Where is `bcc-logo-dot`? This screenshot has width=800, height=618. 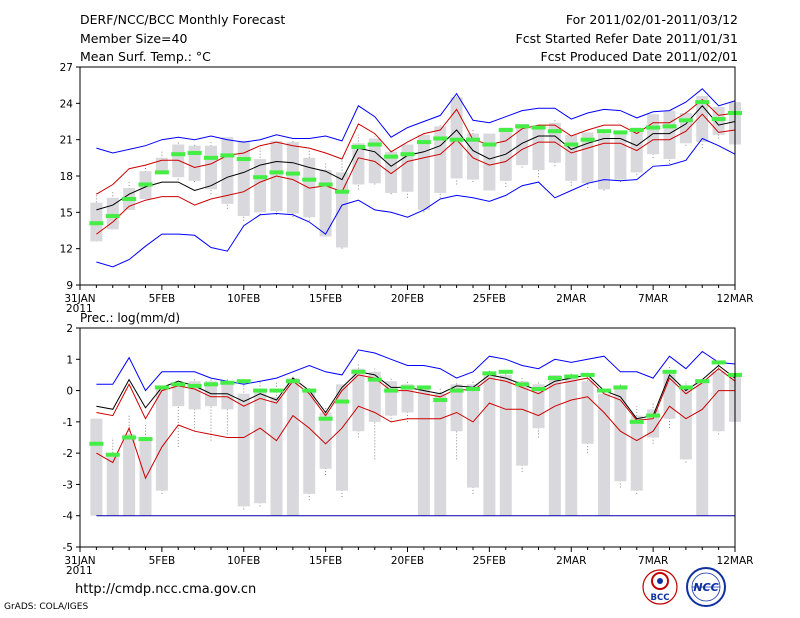 bcc-logo-dot is located at coordinates (660, 581).